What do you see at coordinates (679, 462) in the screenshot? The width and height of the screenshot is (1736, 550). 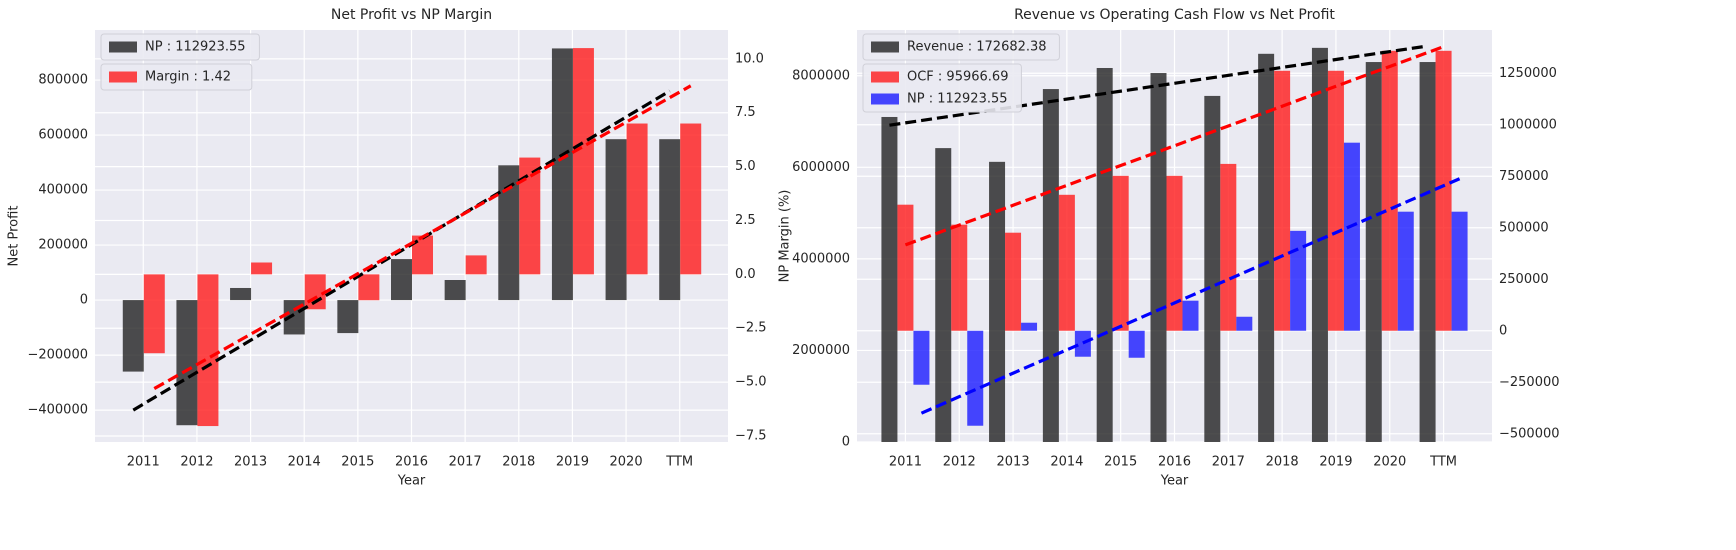 I see `x-tick-label: TTM` at bounding box center [679, 462].